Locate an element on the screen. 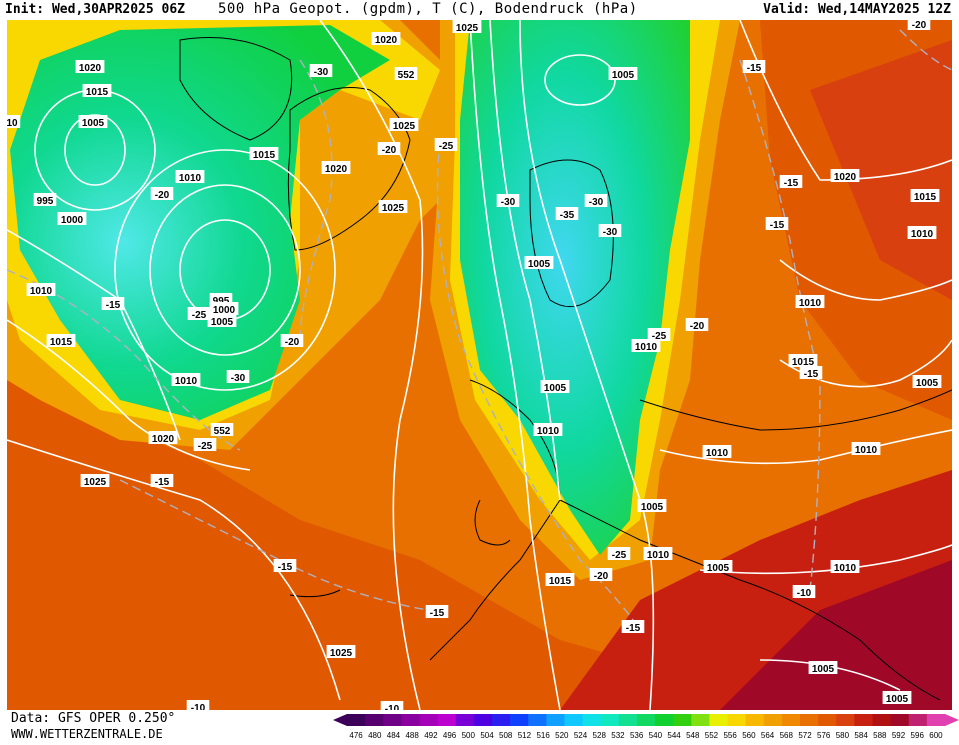 The image size is (959, 745). colorbar-tick-label: 520 is located at coordinates (562, 735).